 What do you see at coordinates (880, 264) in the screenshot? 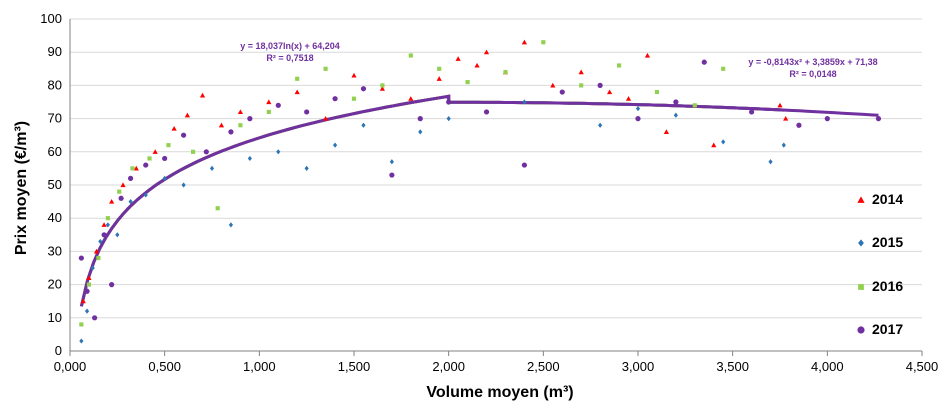
I see `legend: 2014 2015 2016 2017` at bounding box center [880, 264].